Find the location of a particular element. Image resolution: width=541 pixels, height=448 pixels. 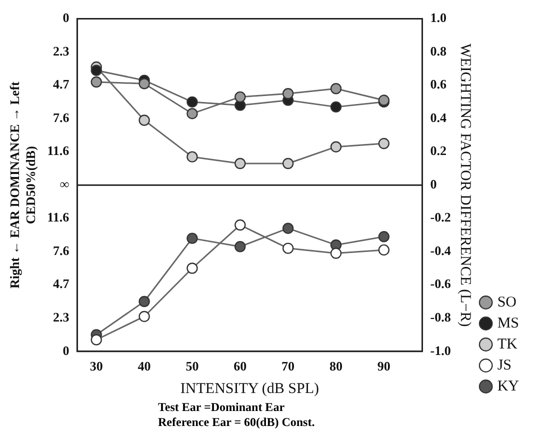

y-tick-label: 0.6 is located at coordinates (438, 84).